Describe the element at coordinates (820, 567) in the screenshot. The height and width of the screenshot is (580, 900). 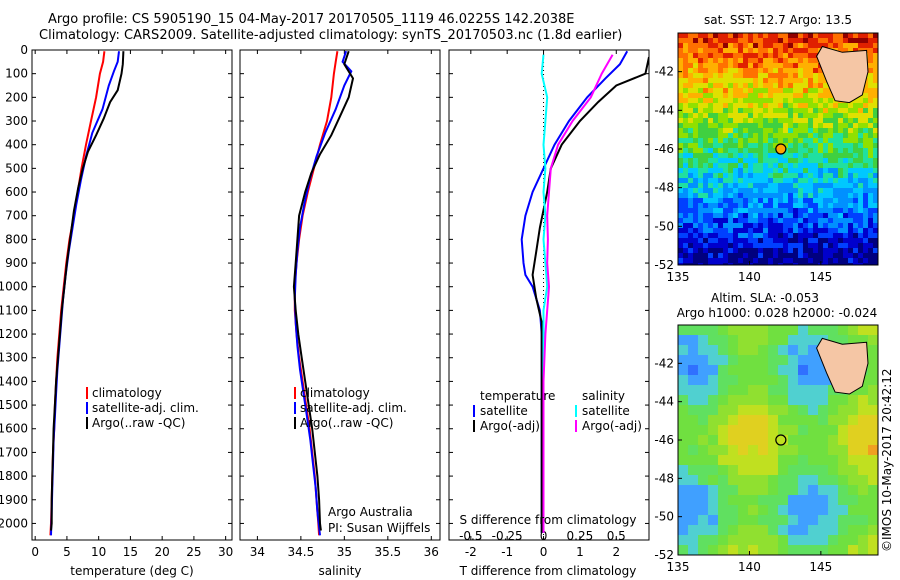
I see `map-x-tick-label: 145` at that location.